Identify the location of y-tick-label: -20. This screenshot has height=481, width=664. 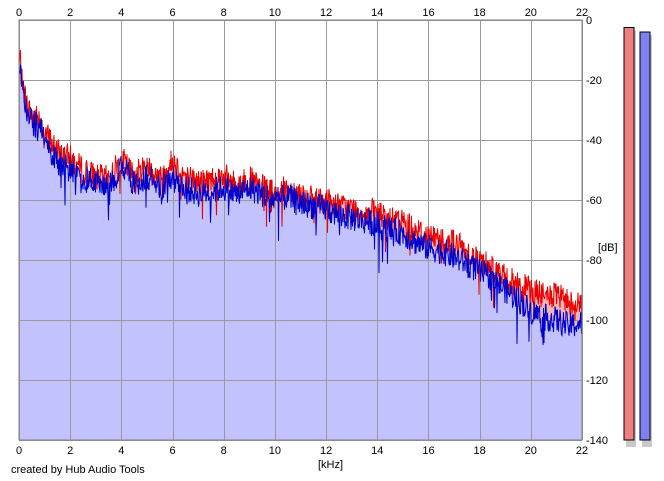
(594, 81).